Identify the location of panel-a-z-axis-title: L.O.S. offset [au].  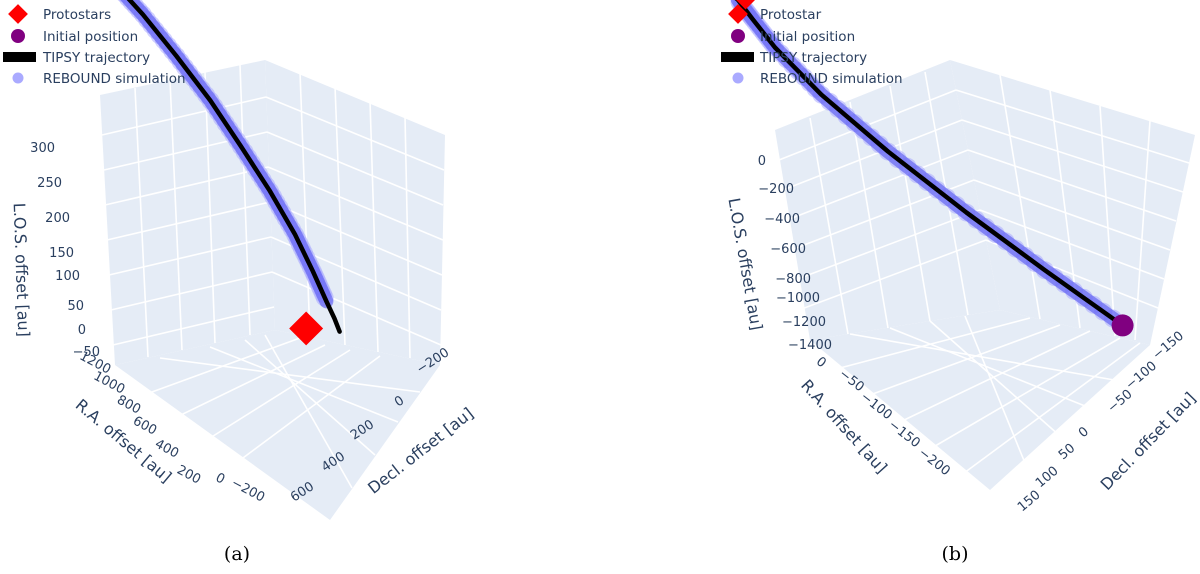
(22, 269).